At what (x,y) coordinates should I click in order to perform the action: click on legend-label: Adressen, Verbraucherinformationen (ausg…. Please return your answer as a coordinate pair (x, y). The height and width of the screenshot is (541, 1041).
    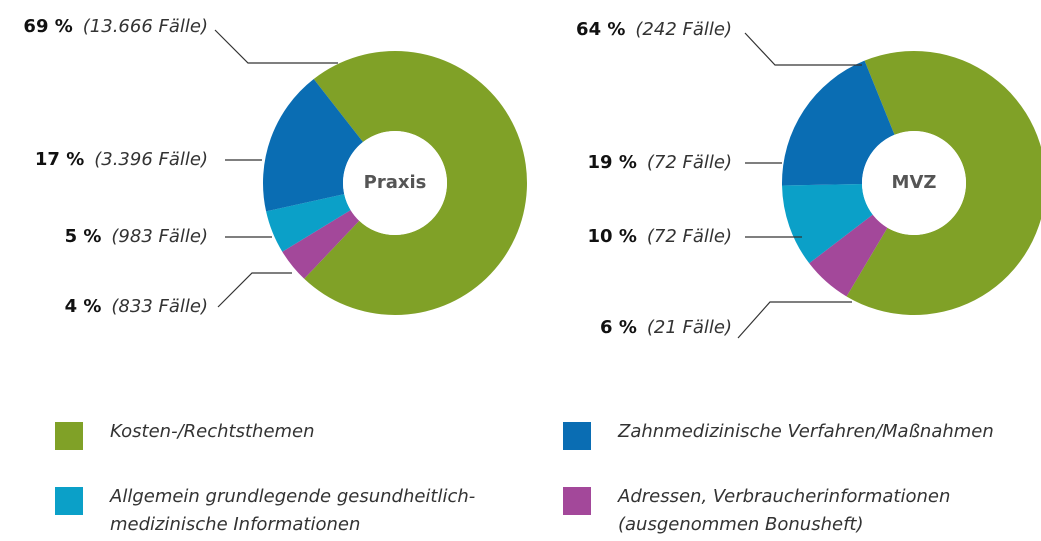
    Looking at the image, I should click on (784, 510).